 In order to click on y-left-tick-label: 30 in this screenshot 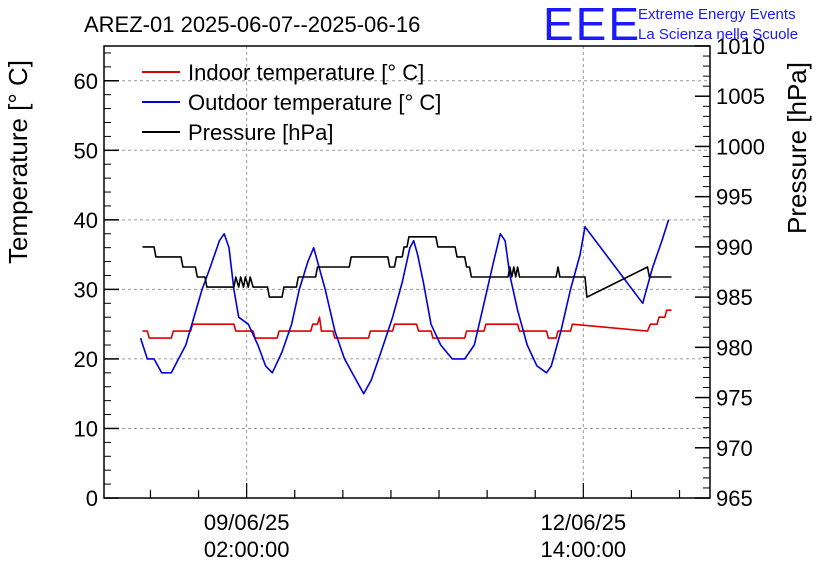, I will do `click(86, 289)`.